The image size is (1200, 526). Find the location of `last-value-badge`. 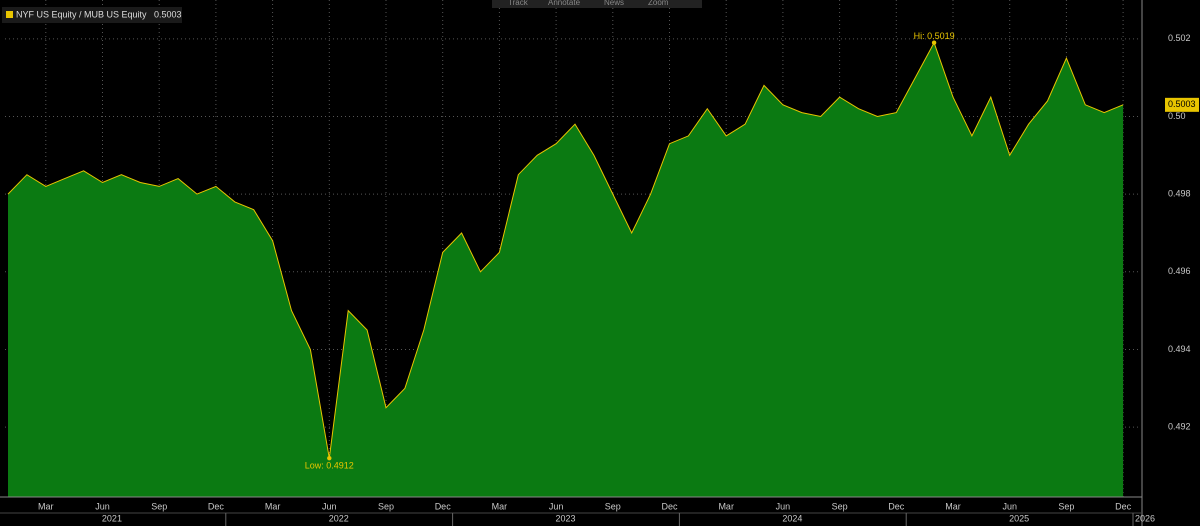

last-value-badge is located at coordinates (1182, 104).